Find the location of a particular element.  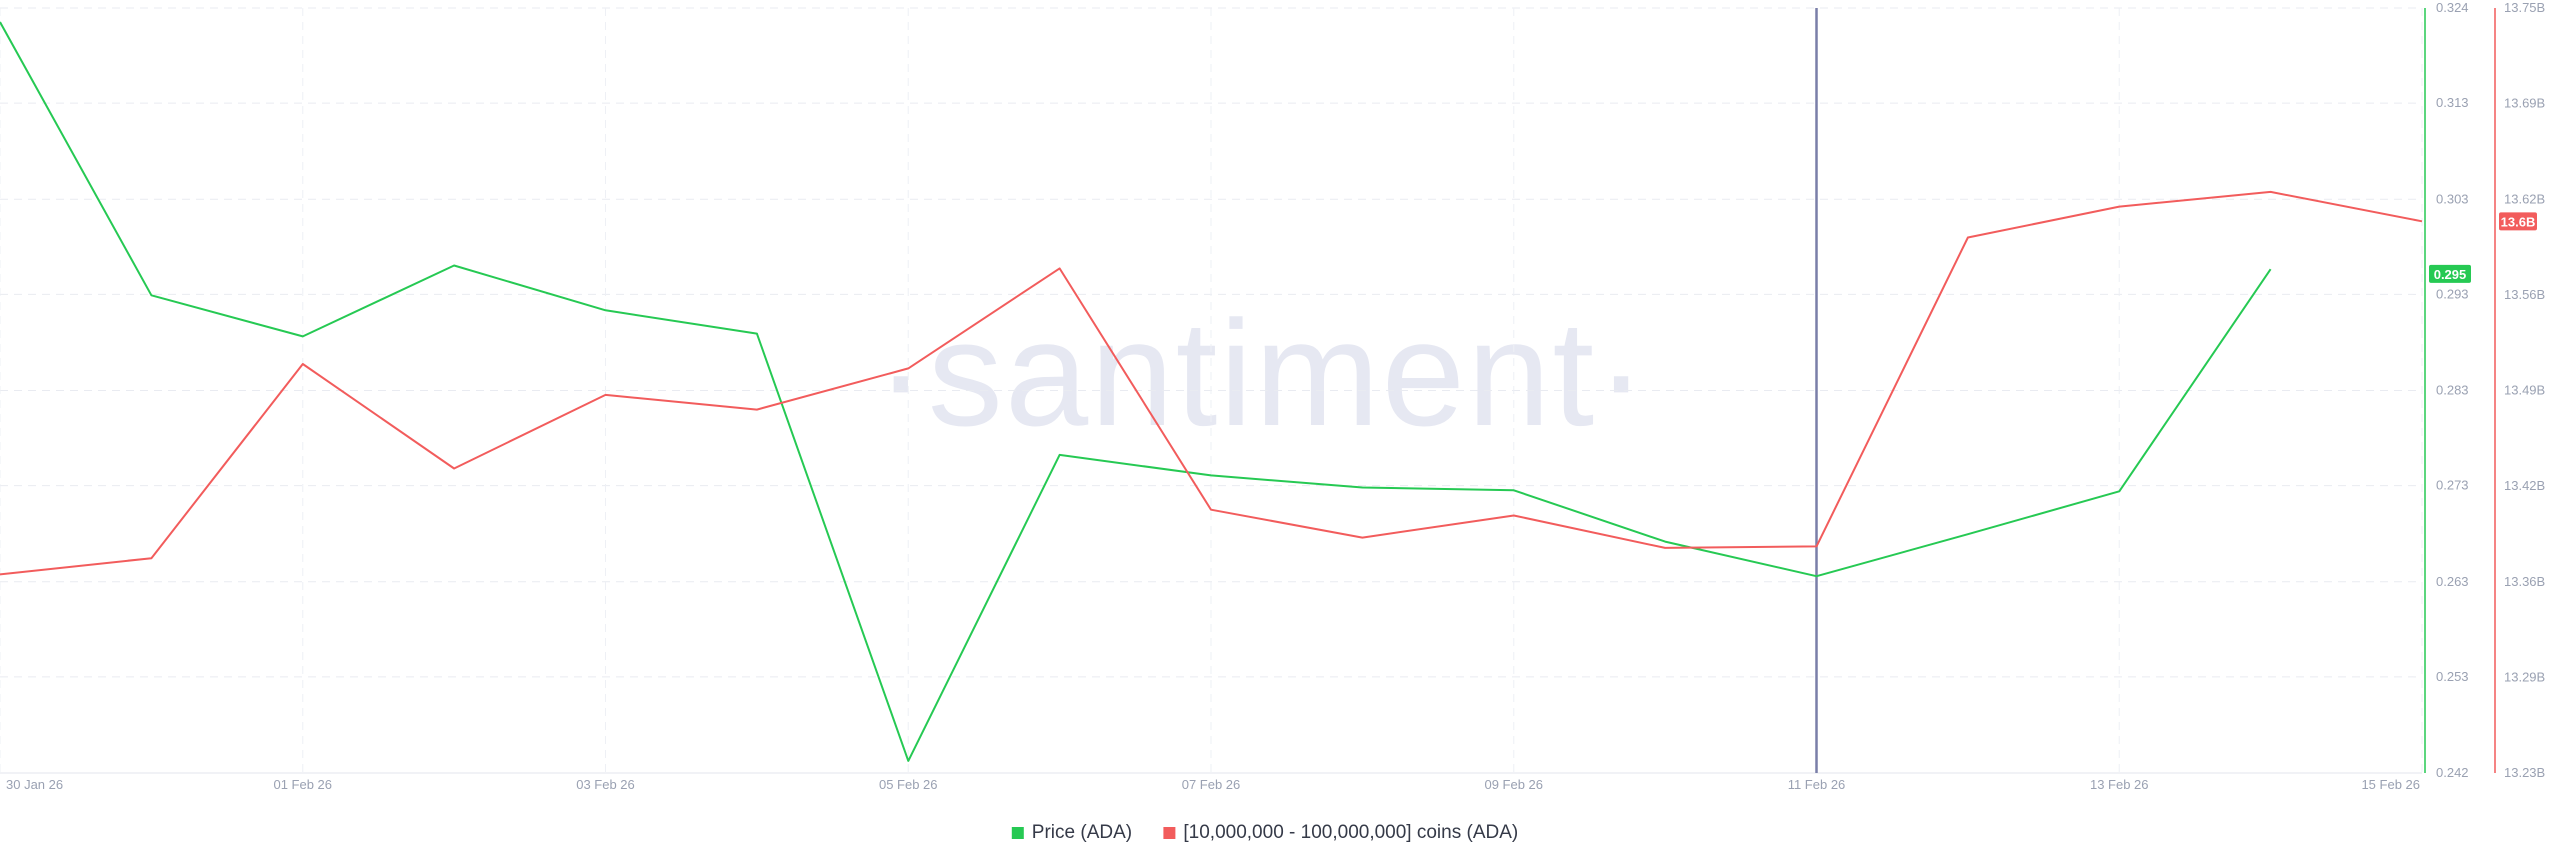

price-current-badge-label: 0.295 is located at coordinates (2450, 274).